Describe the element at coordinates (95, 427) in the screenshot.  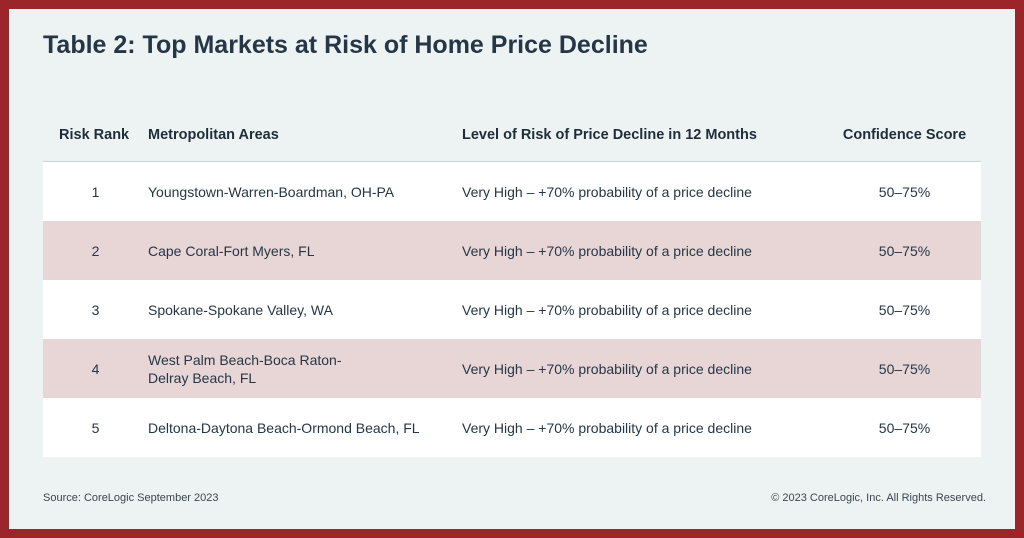
I see `rank-cell: 5` at that location.